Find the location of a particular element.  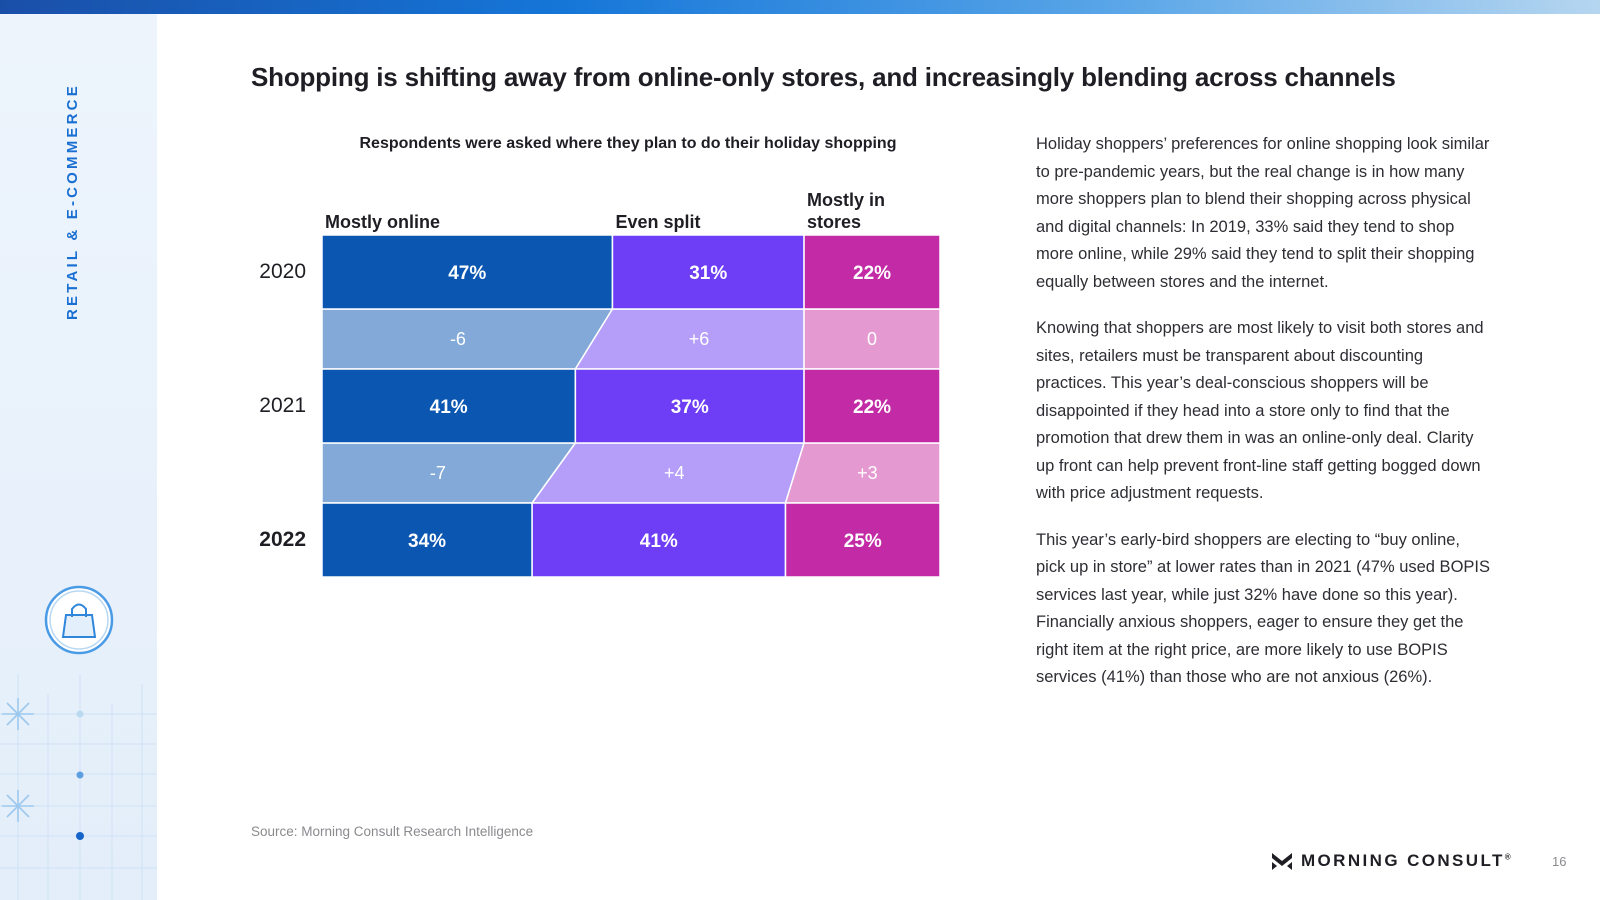

brand-logo: MORNING CONSULT® is located at coordinates (1391, 861).